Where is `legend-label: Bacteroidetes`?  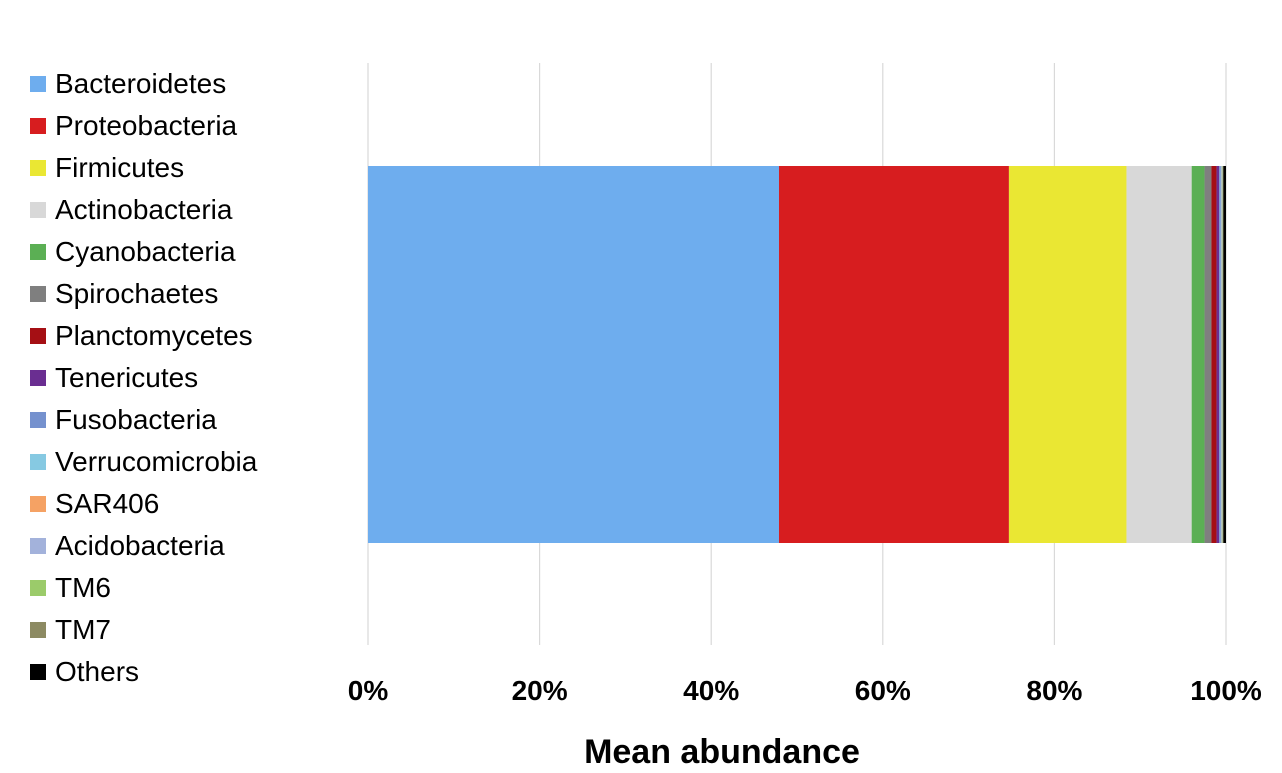
legend-label: Bacteroidetes is located at coordinates (141, 83).